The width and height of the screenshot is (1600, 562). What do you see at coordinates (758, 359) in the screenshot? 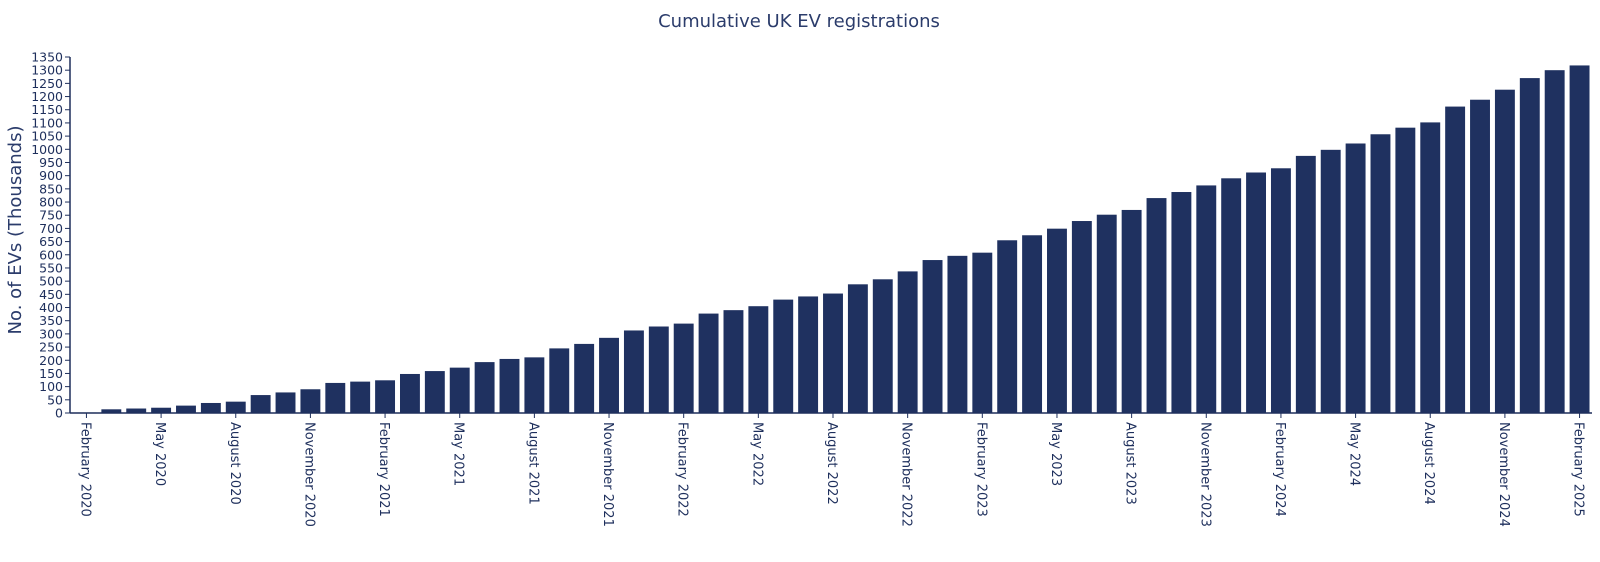
I see `bar: May 2022: 405` at bounding box center [758, 359].